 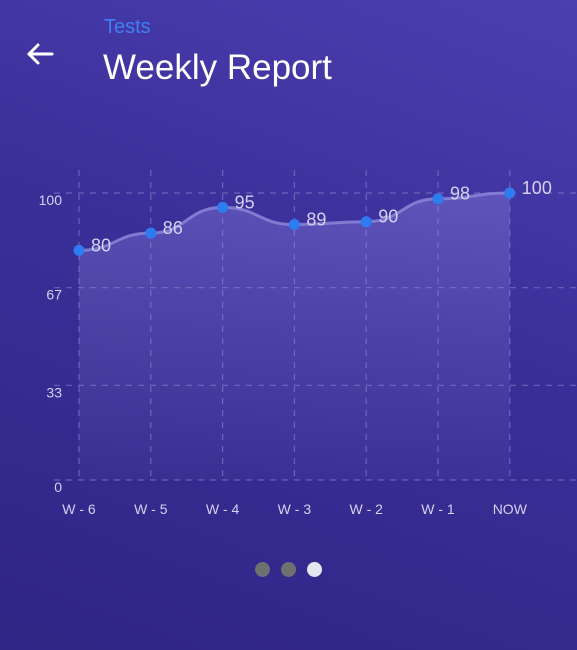 What do you see at coordinates (245, 202) in the screenshot?
I see `data-label: 95` at bounding box center [245, 202].